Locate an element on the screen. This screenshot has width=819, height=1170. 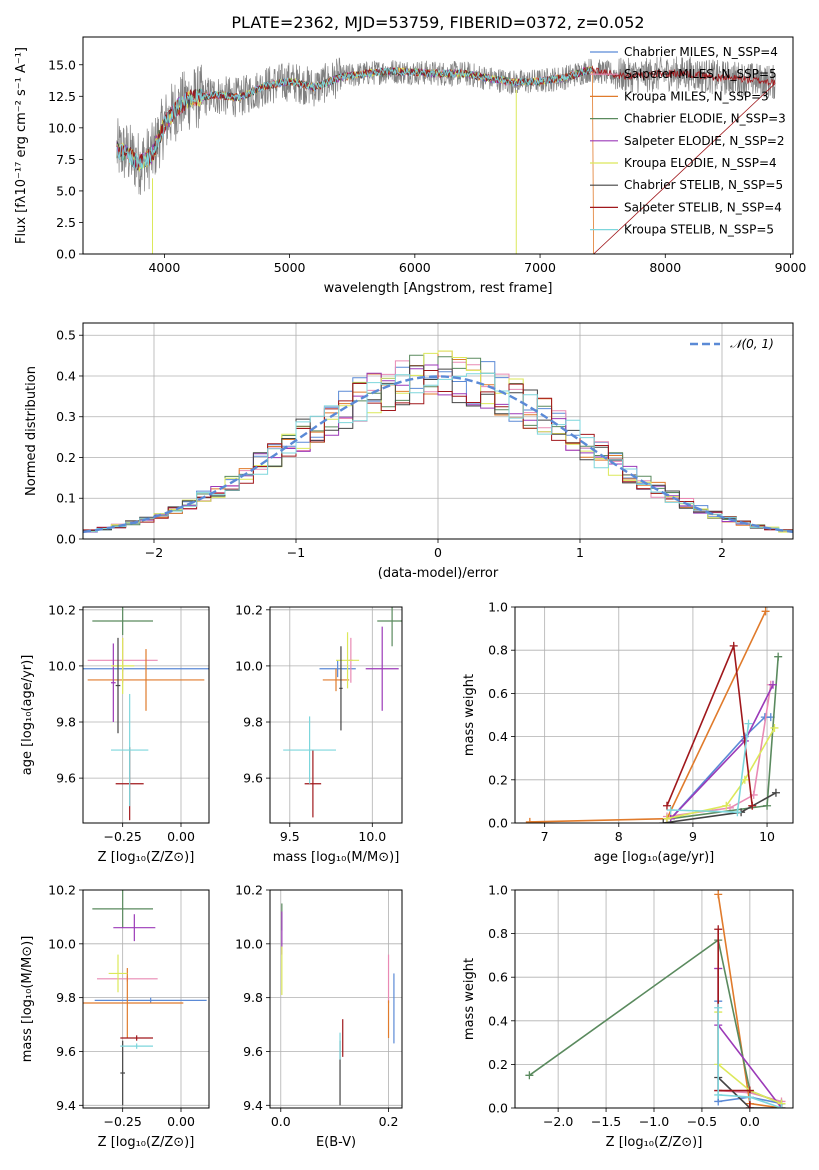
x-tick-label: −1.5 is located at coordinates (606, 1121).